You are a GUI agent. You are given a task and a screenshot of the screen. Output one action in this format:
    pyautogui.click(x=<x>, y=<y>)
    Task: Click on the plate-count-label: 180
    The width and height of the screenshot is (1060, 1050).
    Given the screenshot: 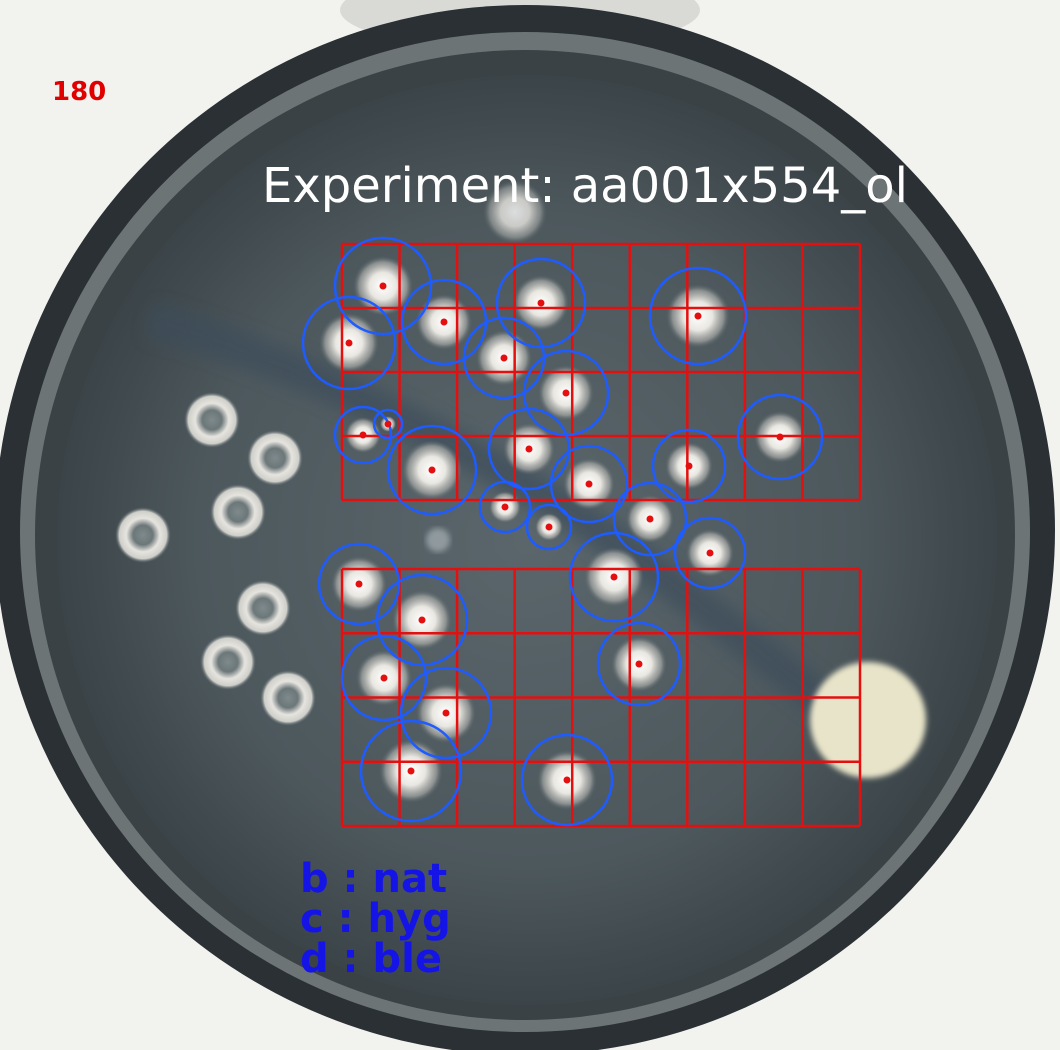 What is the action you would take?
    pyautogui.click(x=79, y=92)
    